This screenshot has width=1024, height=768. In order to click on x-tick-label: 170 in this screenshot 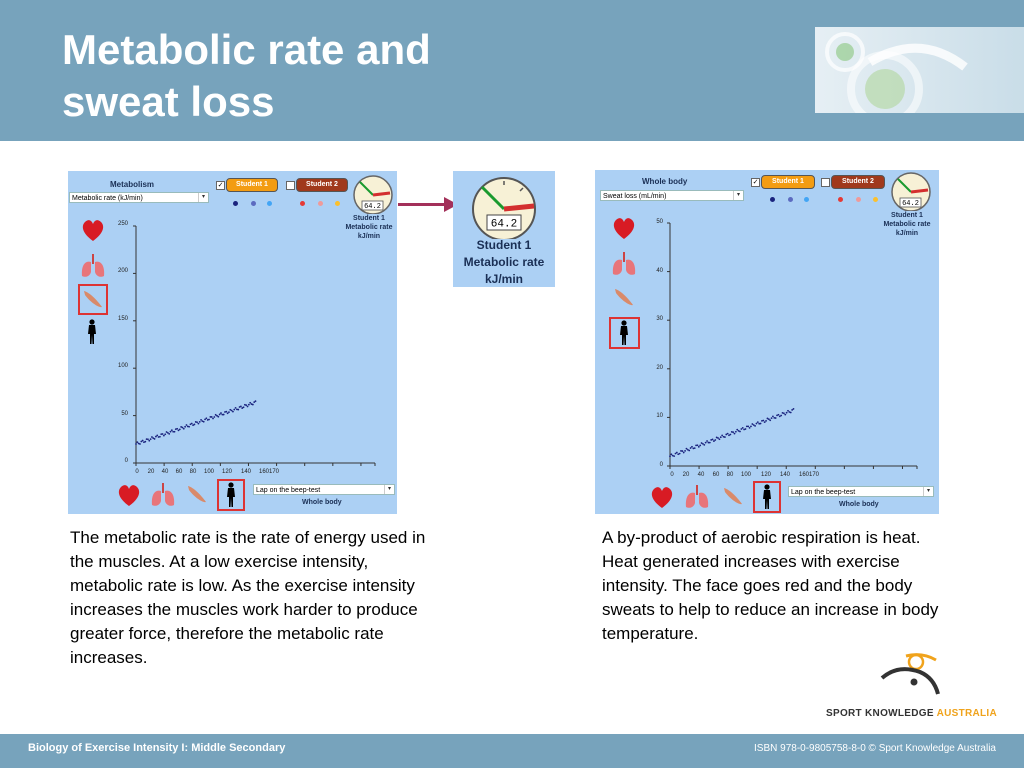, I will do `click(813, 475)`.